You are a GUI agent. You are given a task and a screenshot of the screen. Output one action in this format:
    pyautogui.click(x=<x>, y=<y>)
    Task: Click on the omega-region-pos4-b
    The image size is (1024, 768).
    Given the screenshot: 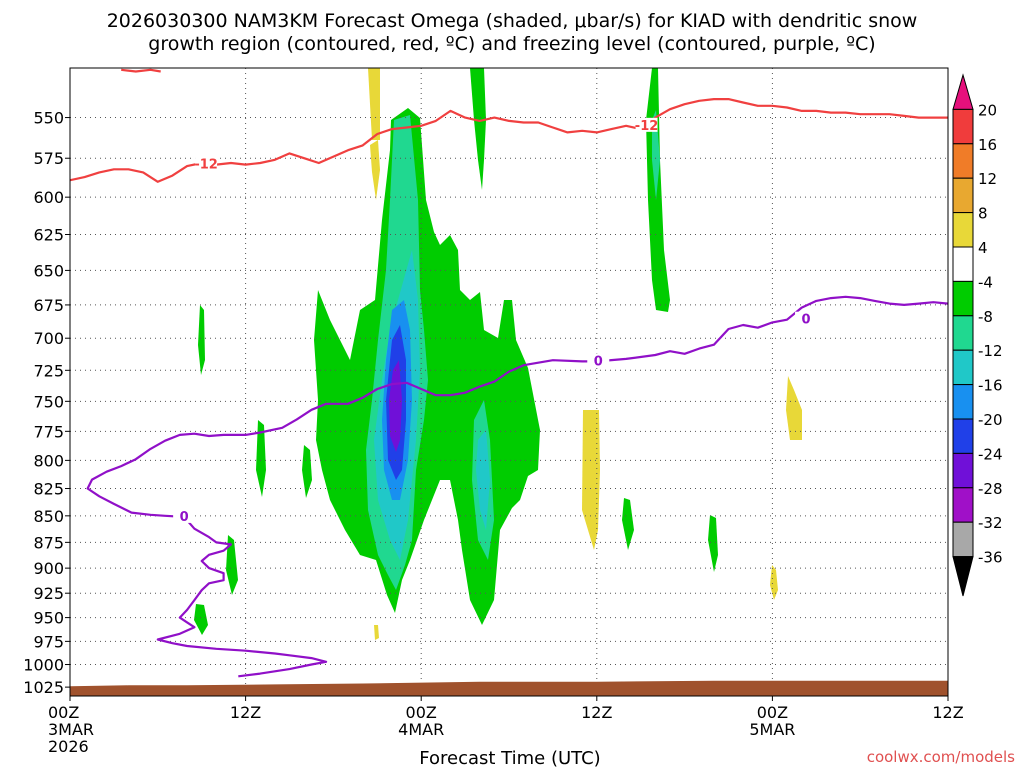 What is the action you would take?
    pyautogui.click(x=375, y=170)
    